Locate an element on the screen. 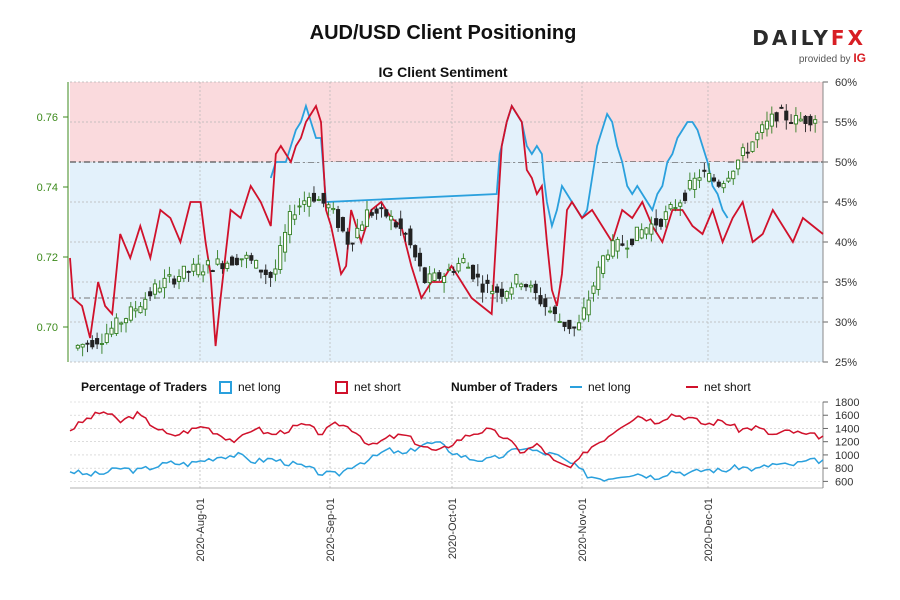  legend-num-short-swatch is located at coordinates (692, 387).